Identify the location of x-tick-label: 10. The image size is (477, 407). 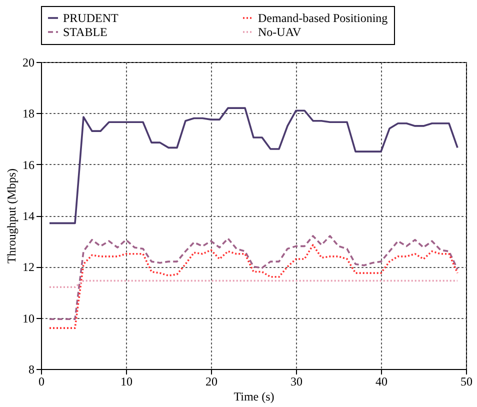
(126, 381).